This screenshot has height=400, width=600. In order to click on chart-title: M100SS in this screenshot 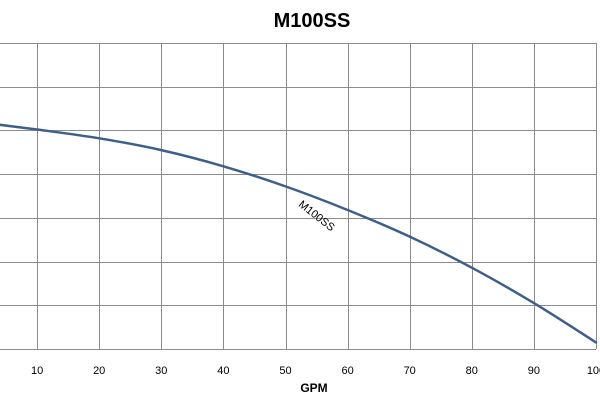, I will do `click(312, 21)`.